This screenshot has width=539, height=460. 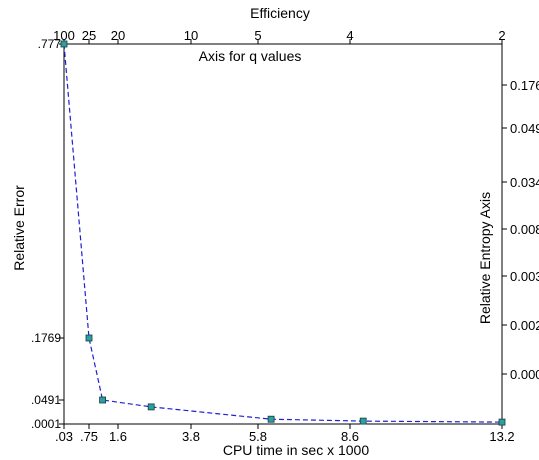 What do you see at coordinates (64, 436) in the screenshot?
I see `x-tick-label: .03` at bounding box center [64, 436].